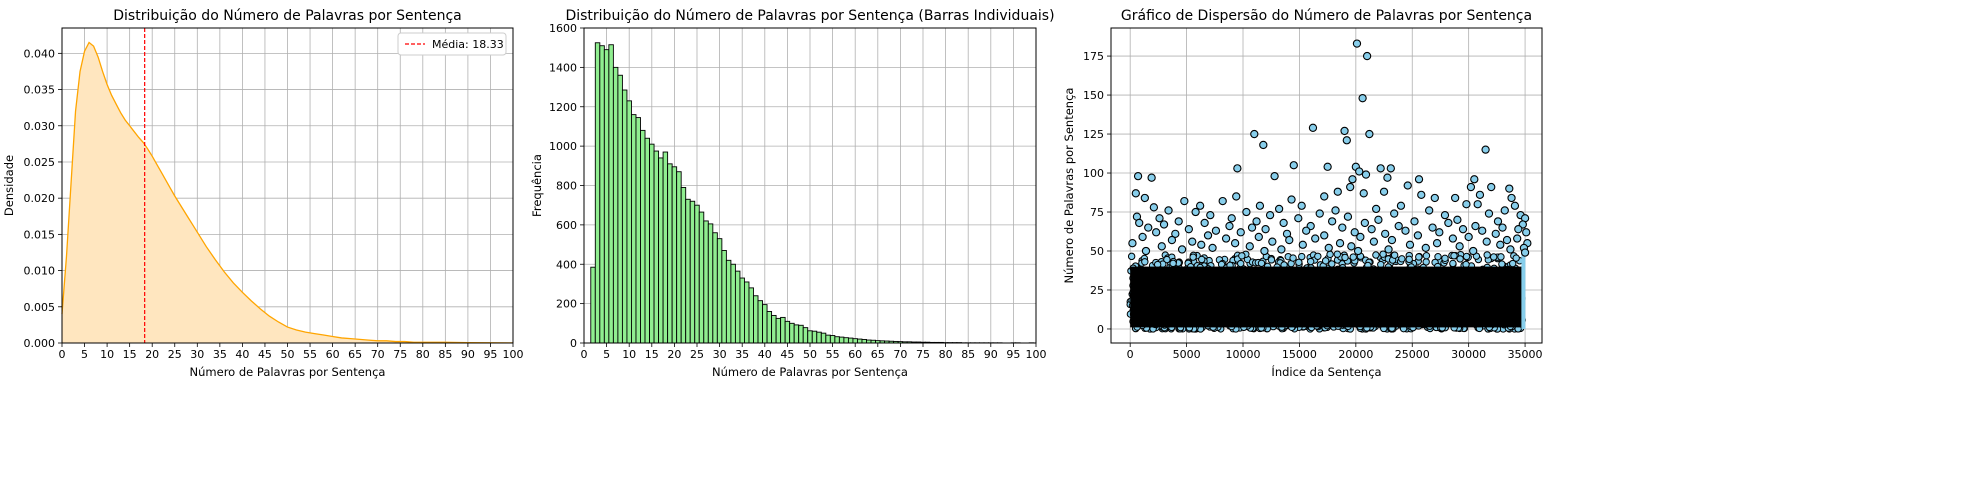  I want to click on x-axis-label: Número de Palavras por Sentença, so click(810, 372).